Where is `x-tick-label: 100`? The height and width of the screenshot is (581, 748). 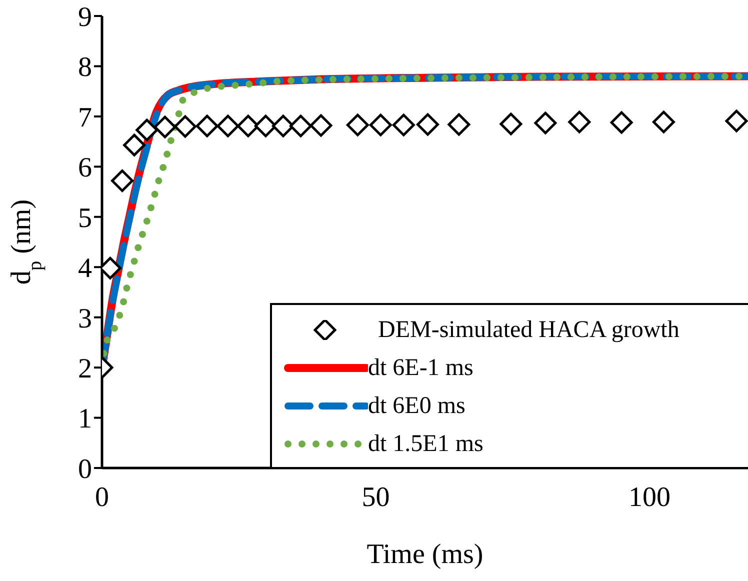 x-tick-label: 100 is located at coordinates (649, 497).